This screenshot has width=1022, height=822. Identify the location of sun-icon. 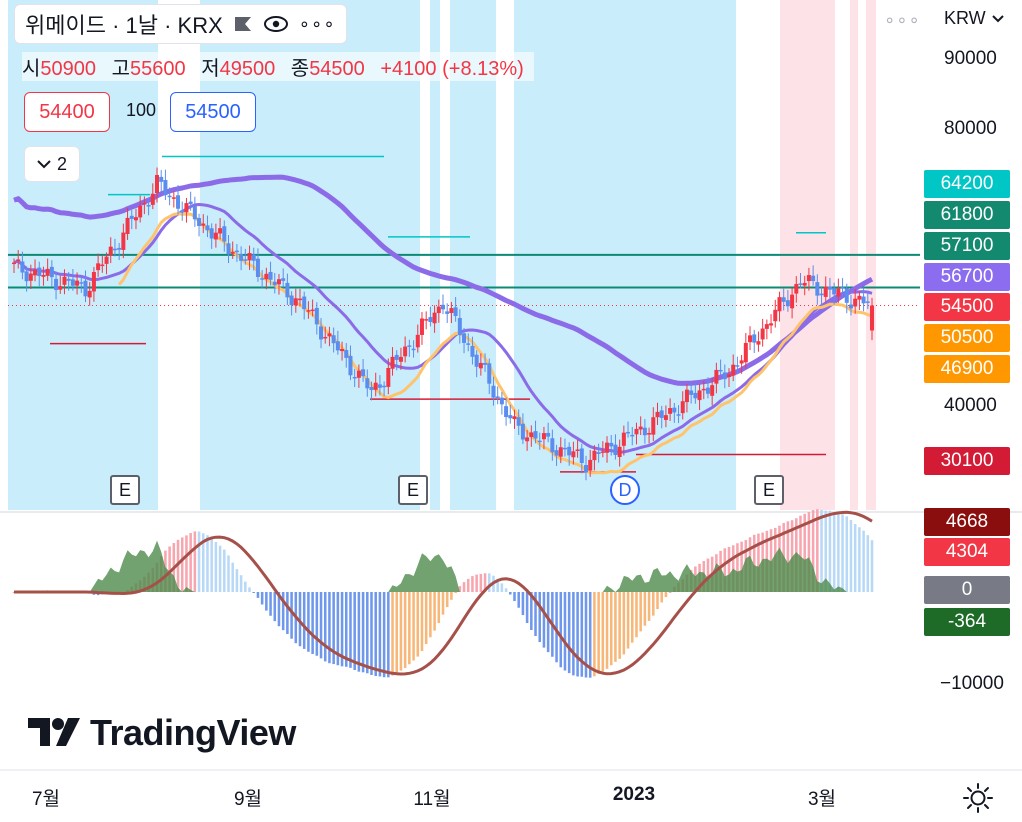
(978, 798).